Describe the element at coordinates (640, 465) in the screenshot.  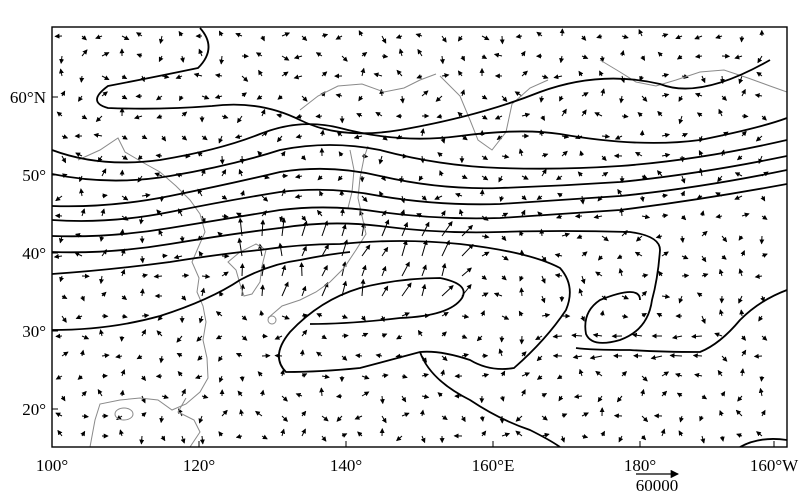
I see `x-tick-label: 180°` at that location.